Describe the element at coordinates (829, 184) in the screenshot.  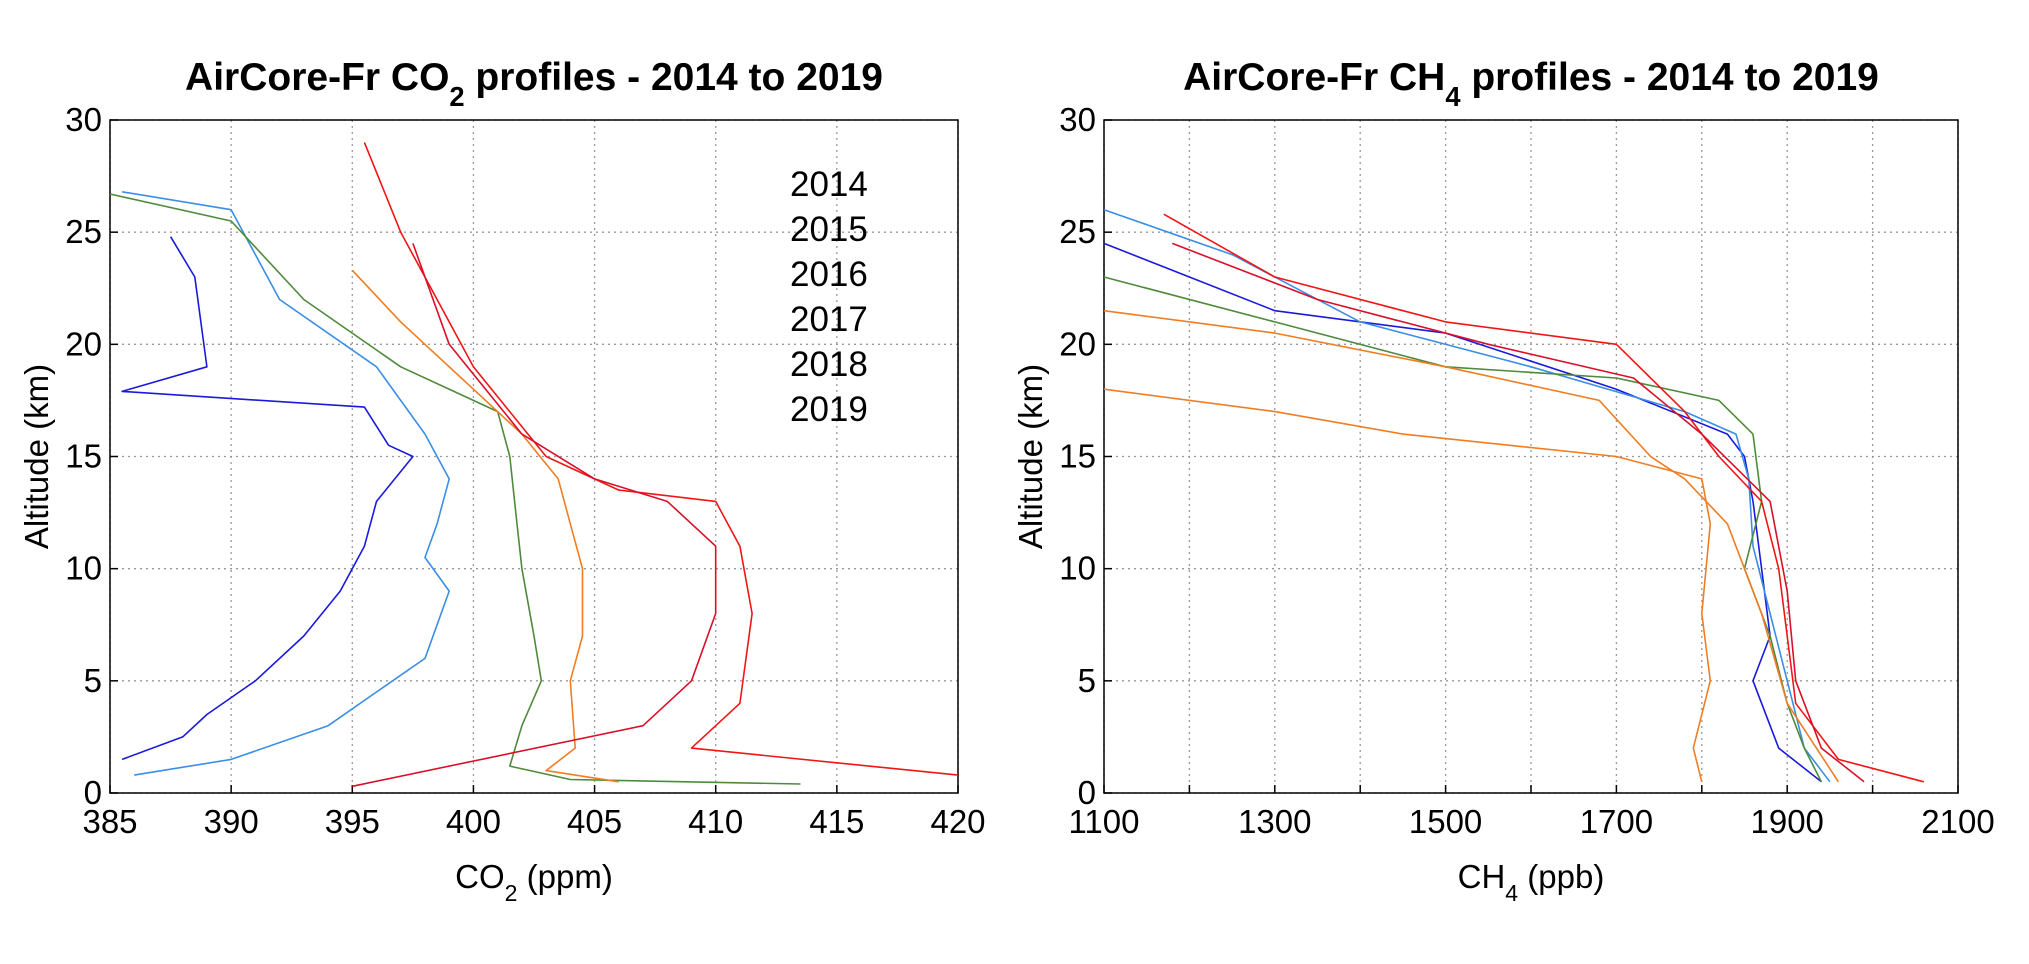
I see `legend-entry: 2014` at that location.